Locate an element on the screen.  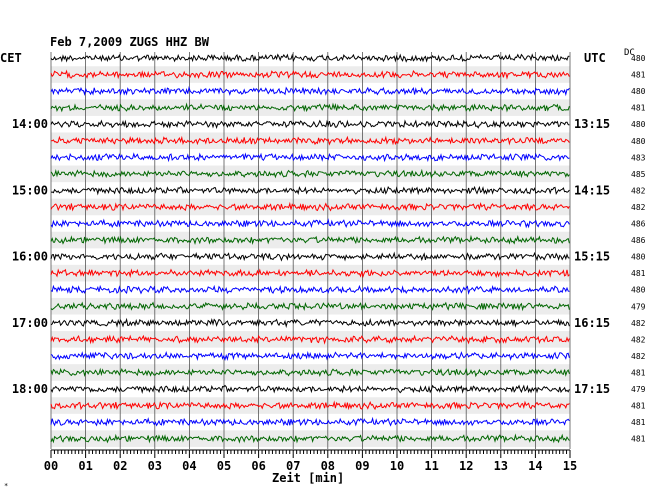
x-tick-label: 06 is located at coordinates (258, 466).